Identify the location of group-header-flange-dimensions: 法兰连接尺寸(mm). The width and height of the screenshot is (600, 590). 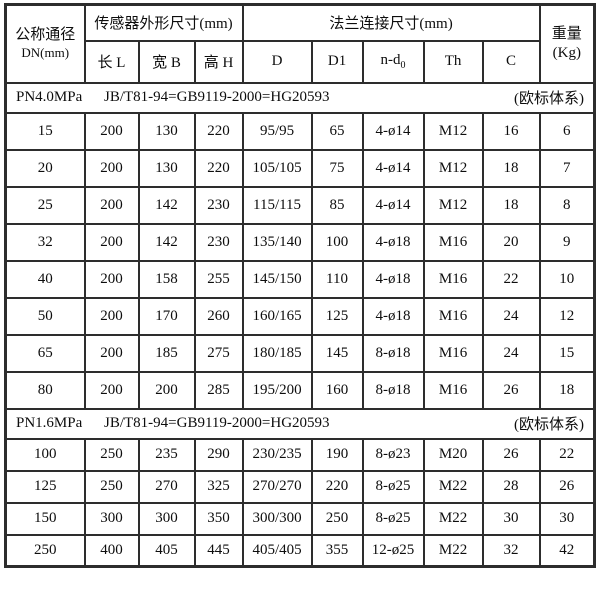
(391, 22).